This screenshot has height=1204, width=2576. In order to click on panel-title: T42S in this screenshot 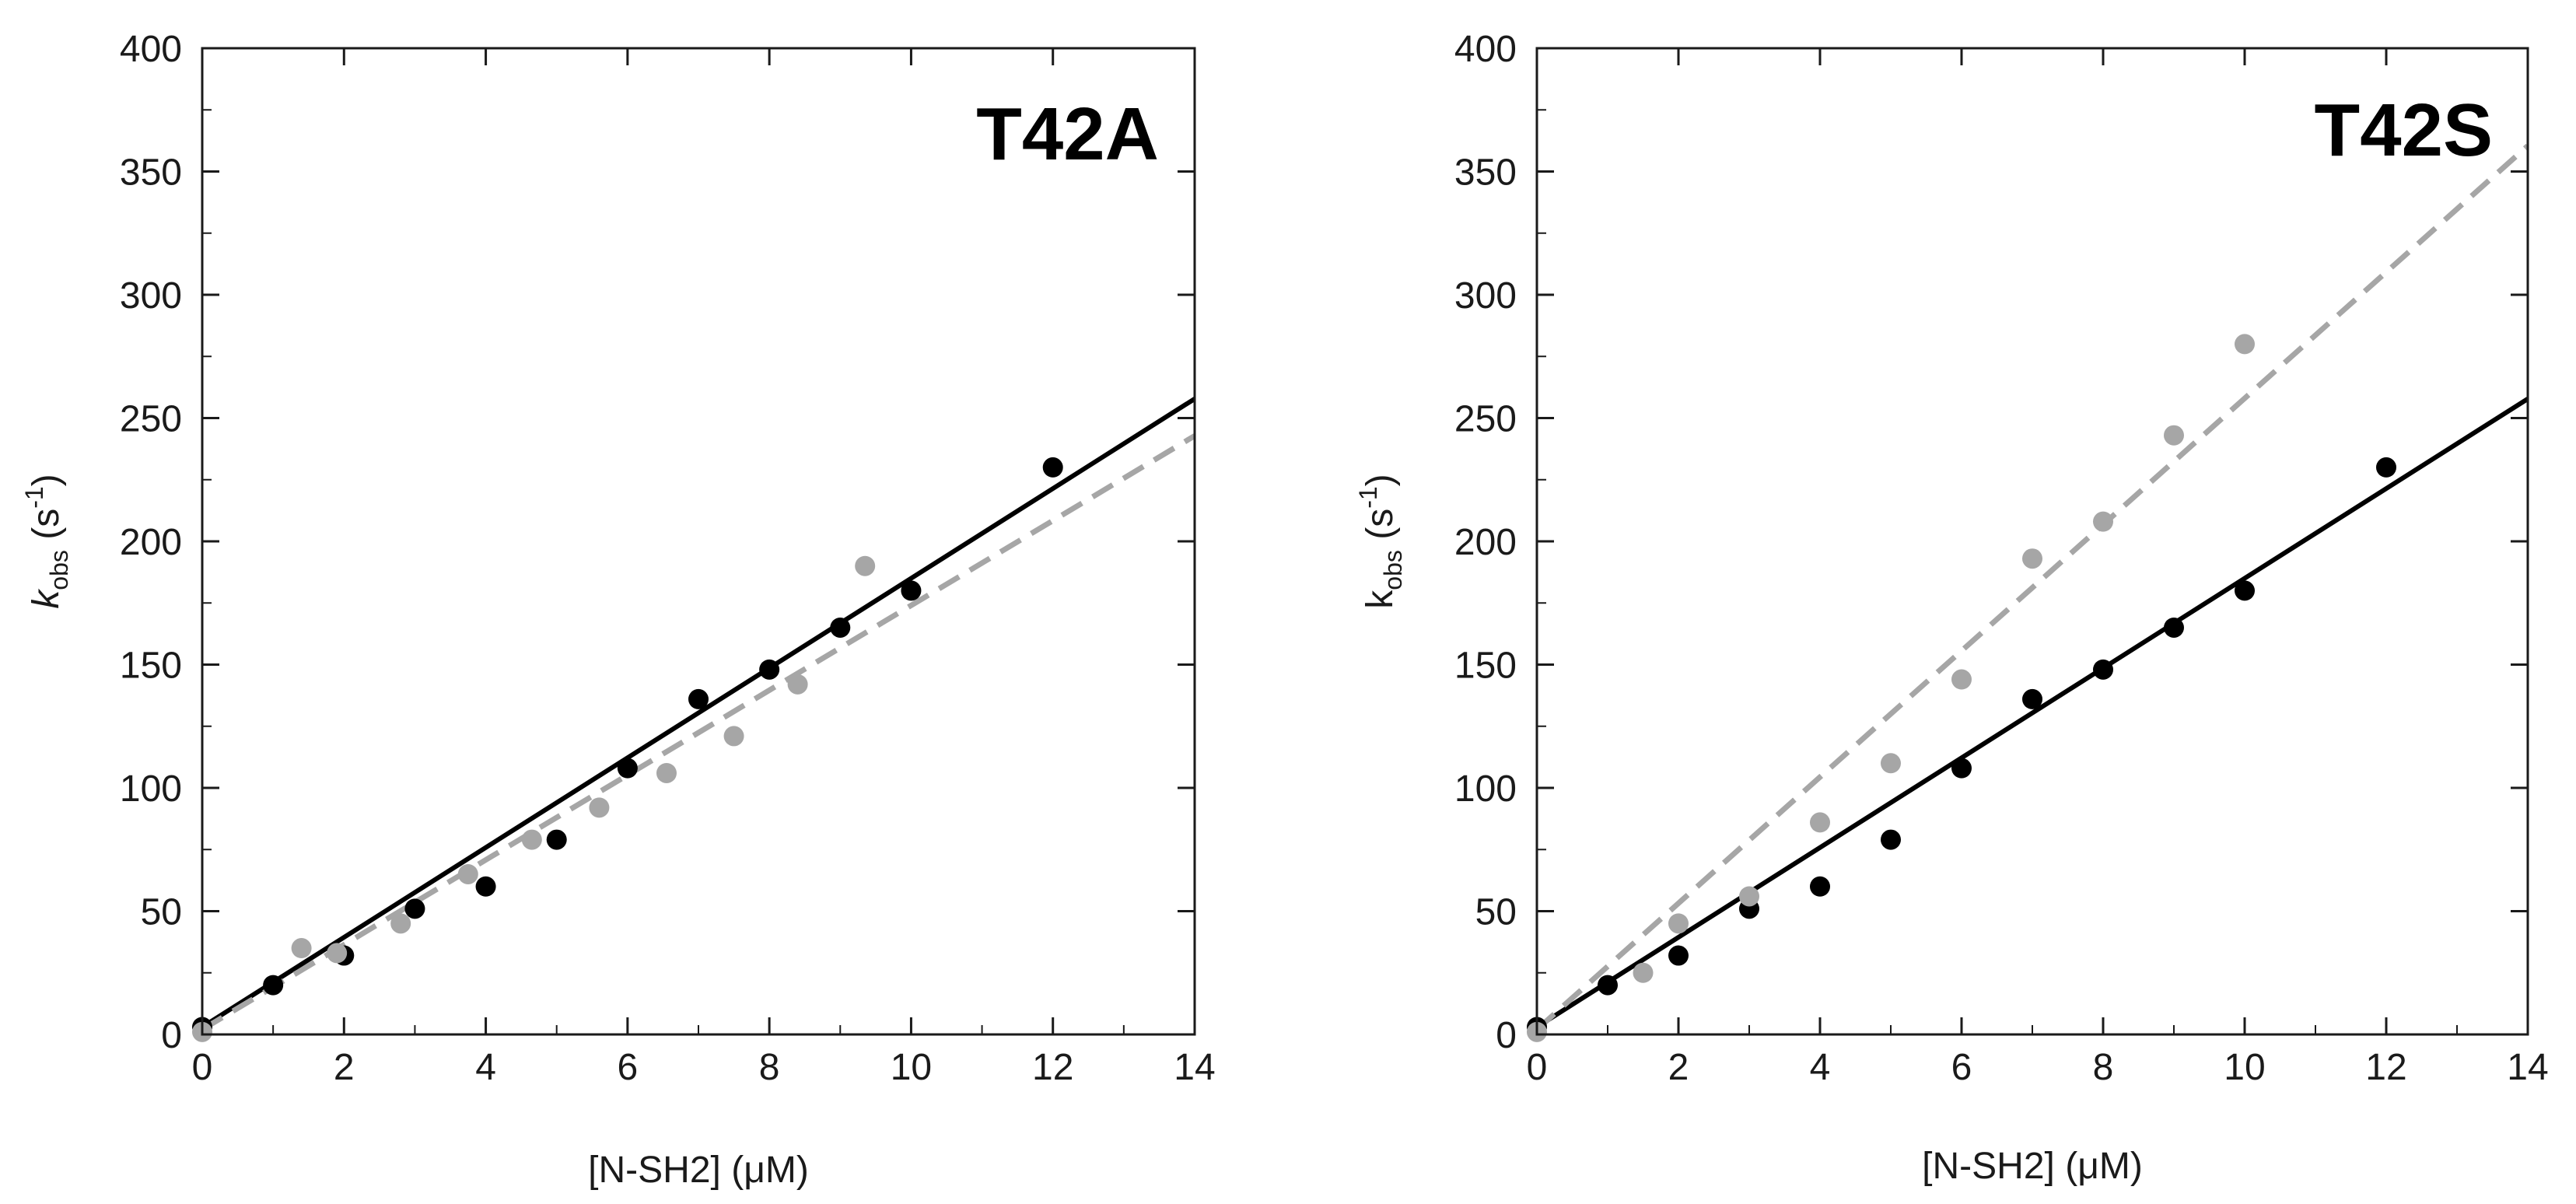, I will do `click(2404, 131)`.